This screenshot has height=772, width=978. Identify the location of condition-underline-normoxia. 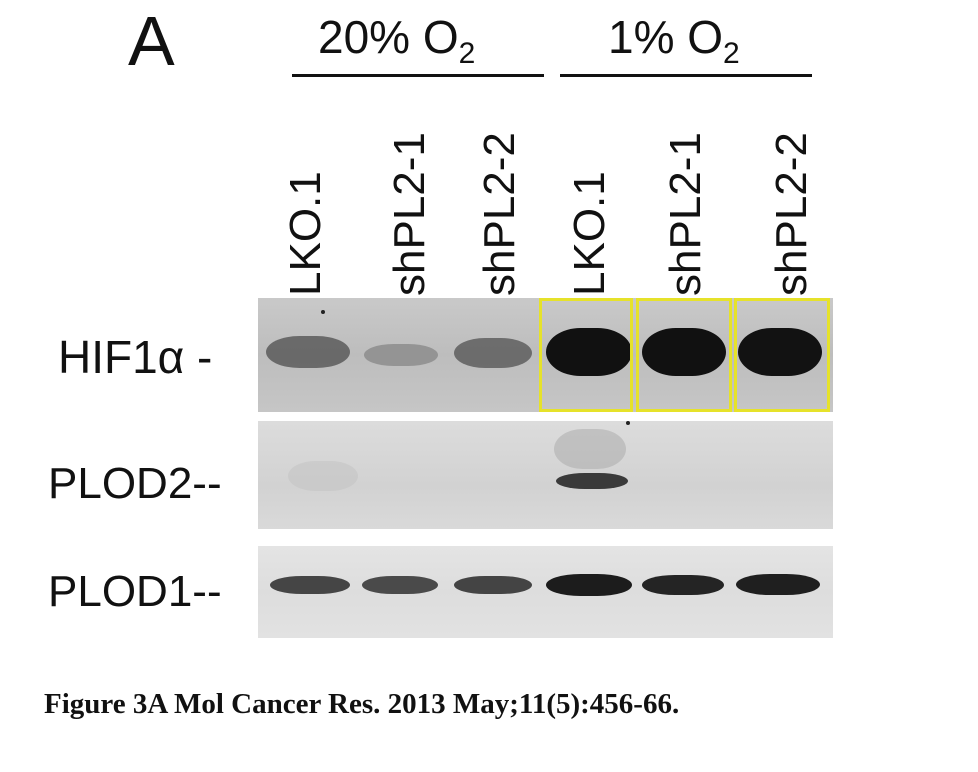
(418, 75).